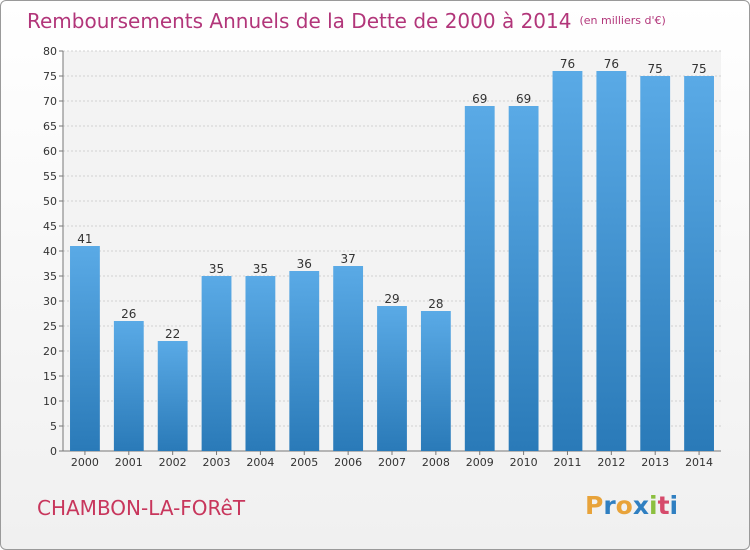  Describe the element at coordinates (392, 378) in the screenshot. I see `bar-2007` at that location.